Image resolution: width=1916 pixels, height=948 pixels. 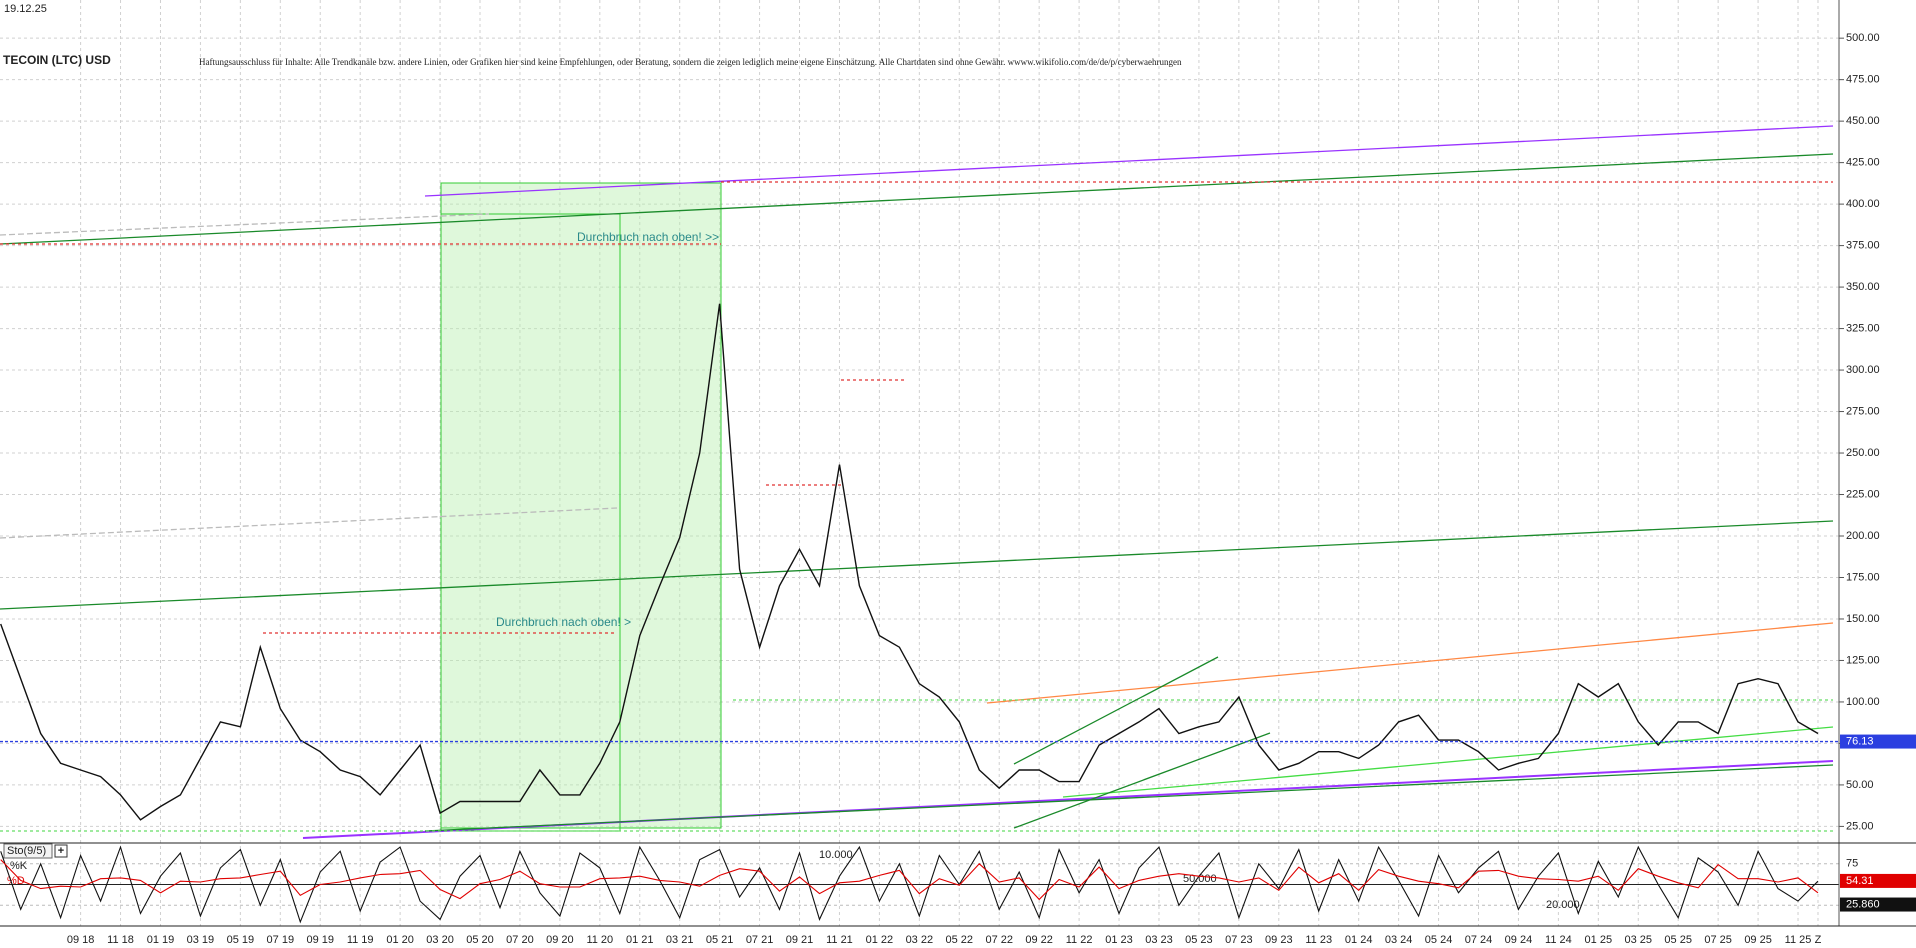 I want to click on y-tick-label: 350.00, so click(x=1863, y=287).